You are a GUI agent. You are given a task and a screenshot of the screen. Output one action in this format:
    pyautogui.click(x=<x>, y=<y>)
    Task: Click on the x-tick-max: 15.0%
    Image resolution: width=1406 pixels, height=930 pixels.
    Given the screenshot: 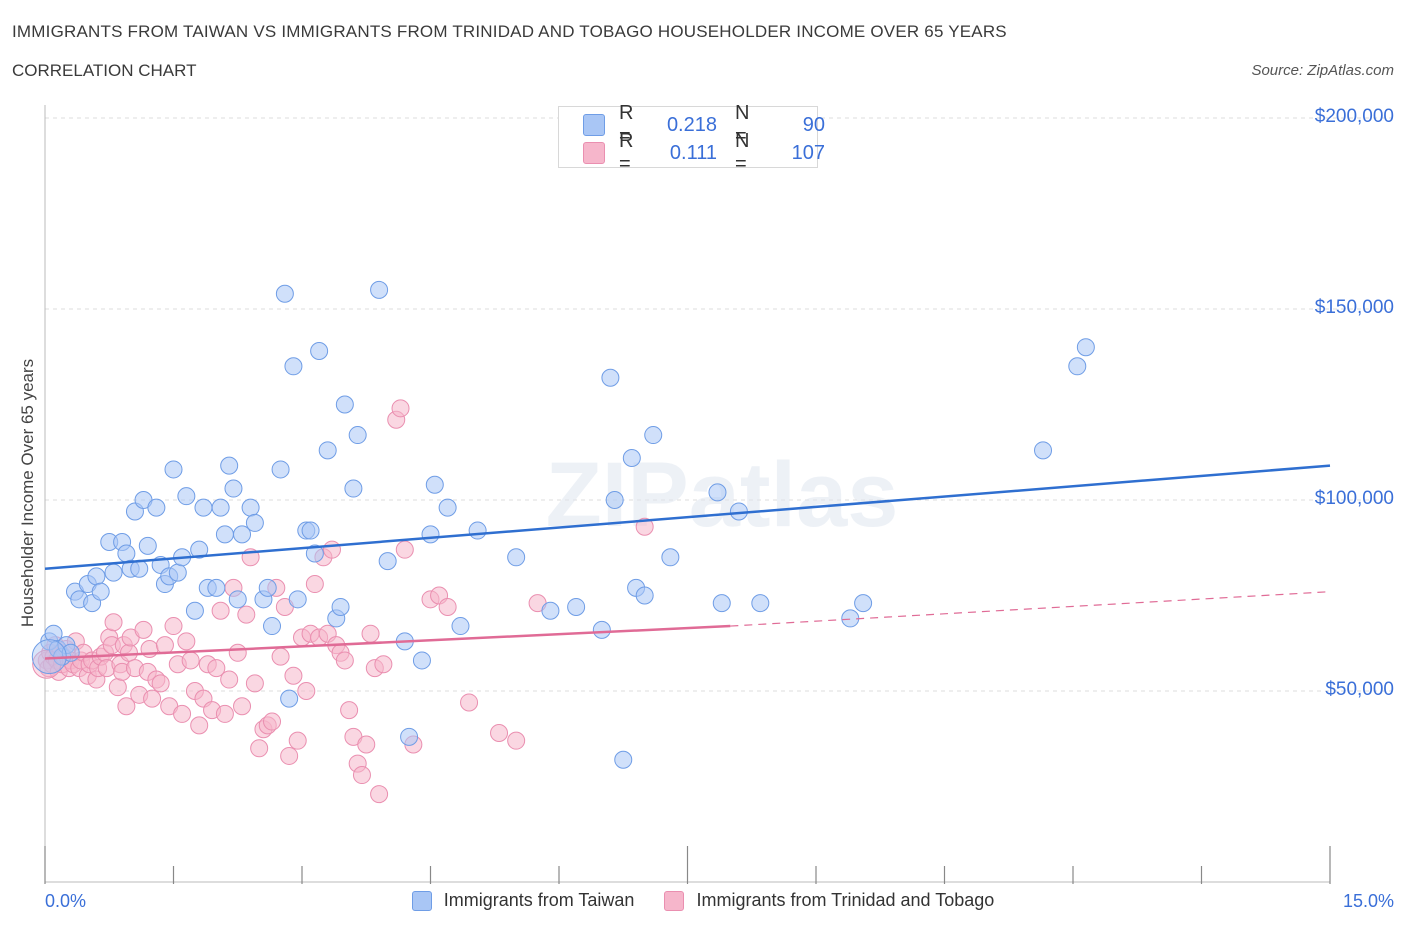 What is the action you would take?
    pyautogui.click(x=1368, y=901)
    